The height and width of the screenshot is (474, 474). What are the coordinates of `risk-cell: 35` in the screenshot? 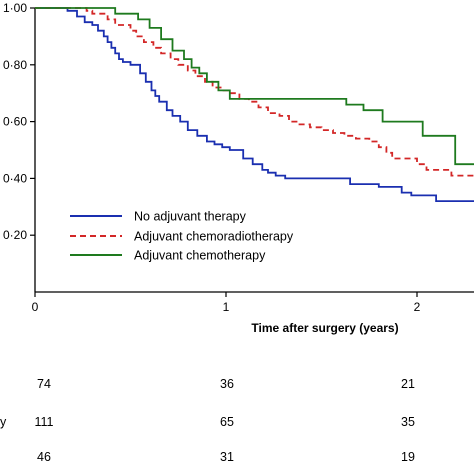 It's located at (408, 422).